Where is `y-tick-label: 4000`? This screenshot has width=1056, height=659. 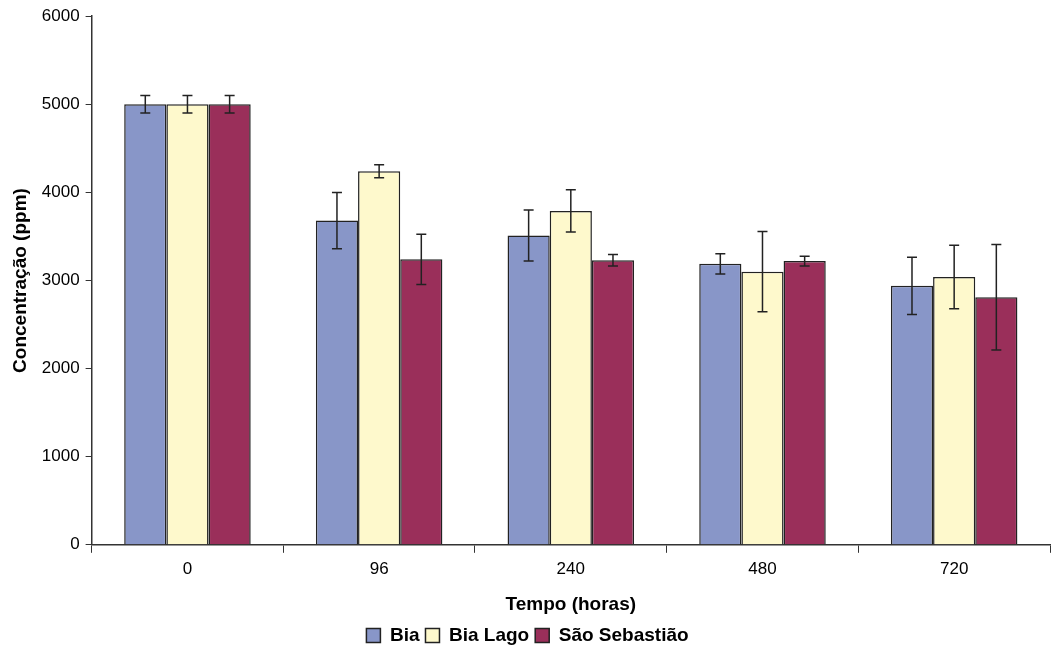 y-tick-label: 4000 is located at coordinates (60, 192).